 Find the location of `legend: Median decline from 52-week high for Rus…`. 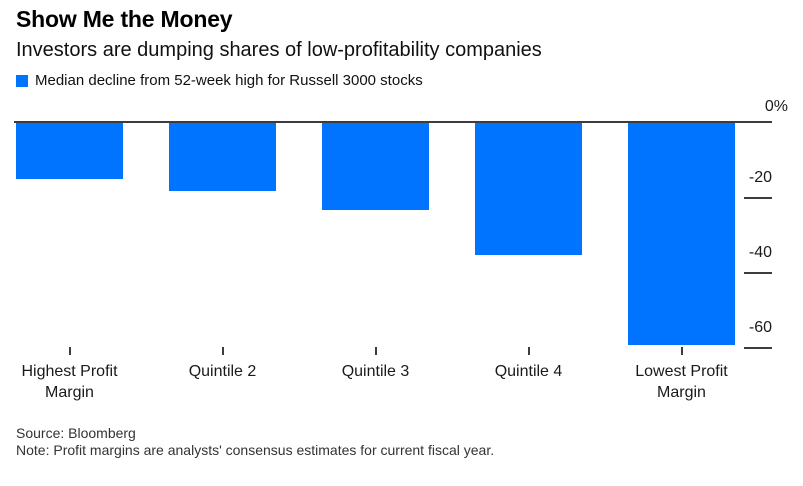

legend: Median decline from 52-week high for Rus… is located at coordinates (401, 81).